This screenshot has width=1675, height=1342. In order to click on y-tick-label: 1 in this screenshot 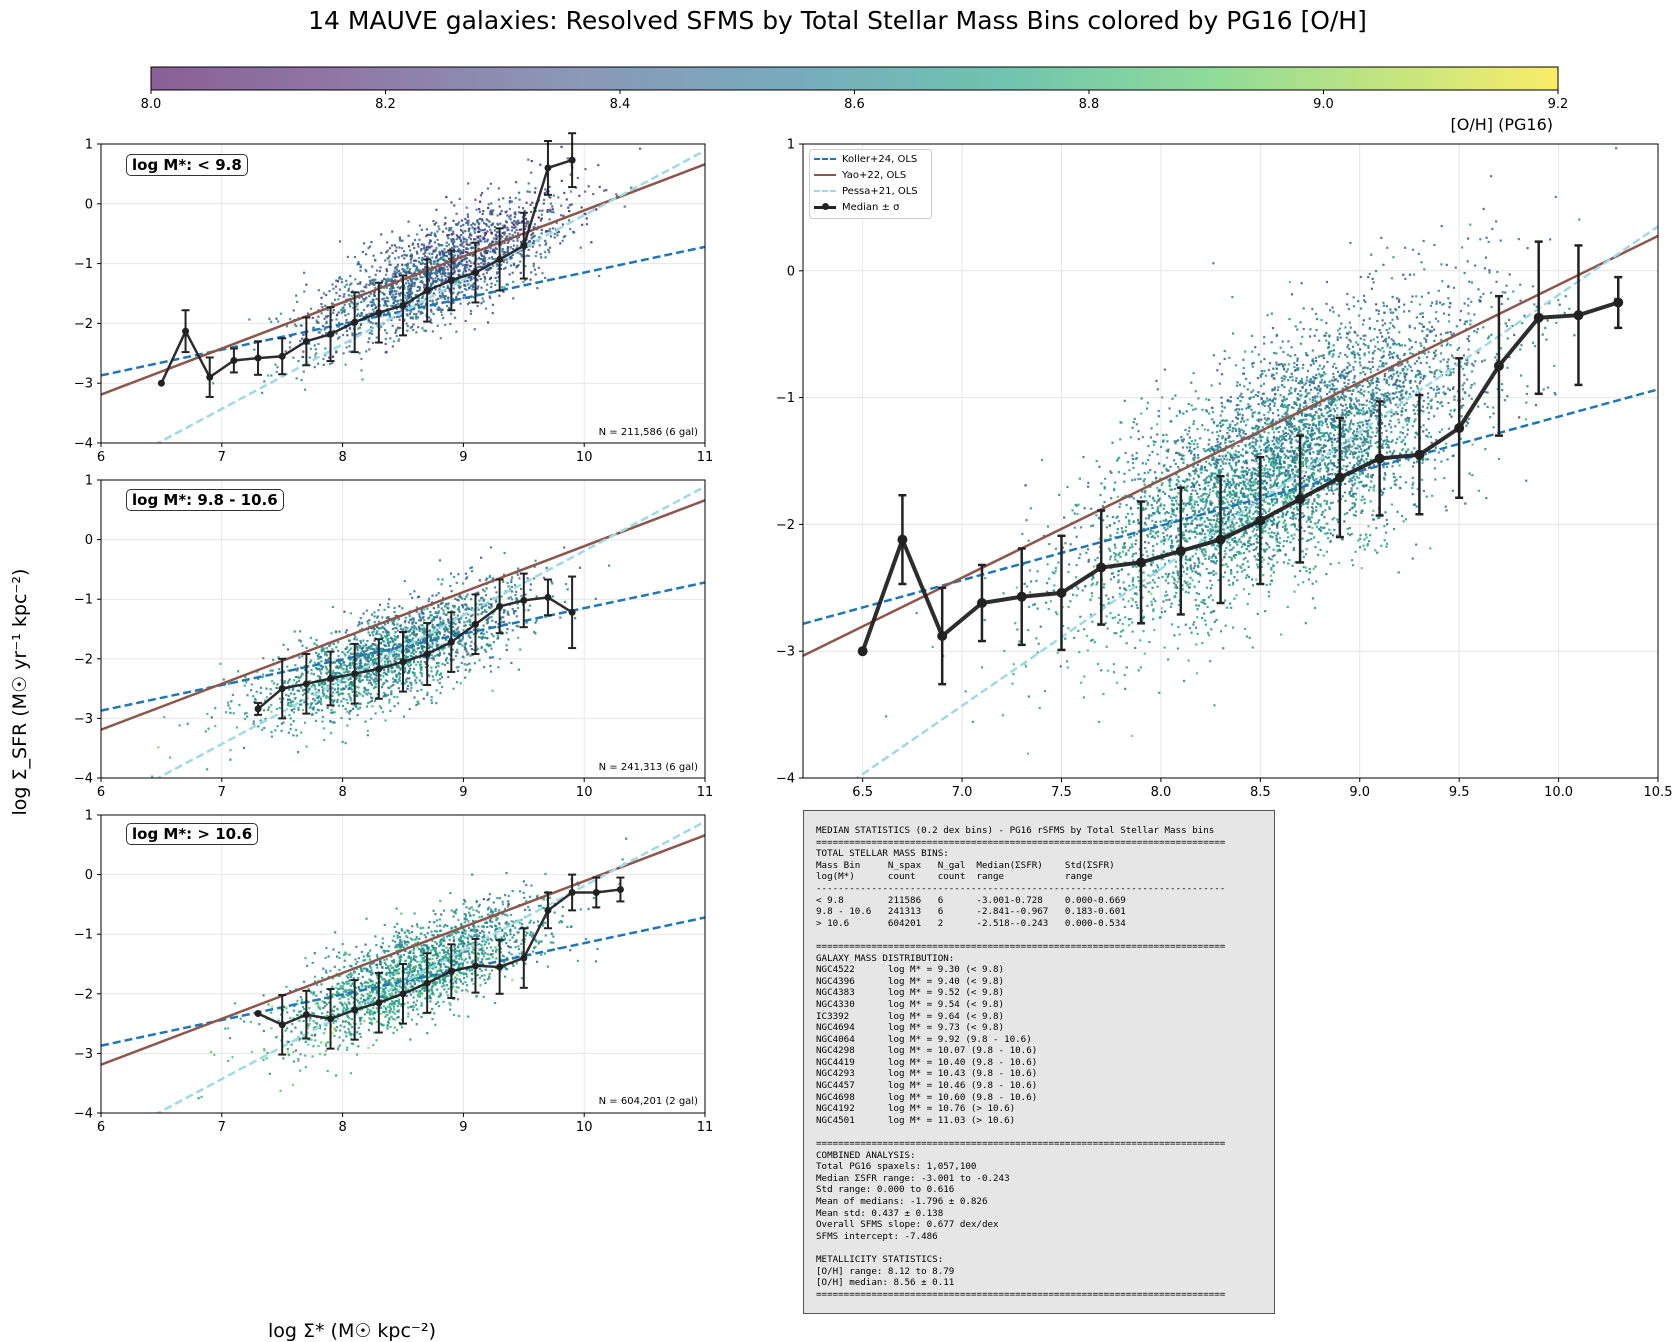, I will do `click(89, 145)`.